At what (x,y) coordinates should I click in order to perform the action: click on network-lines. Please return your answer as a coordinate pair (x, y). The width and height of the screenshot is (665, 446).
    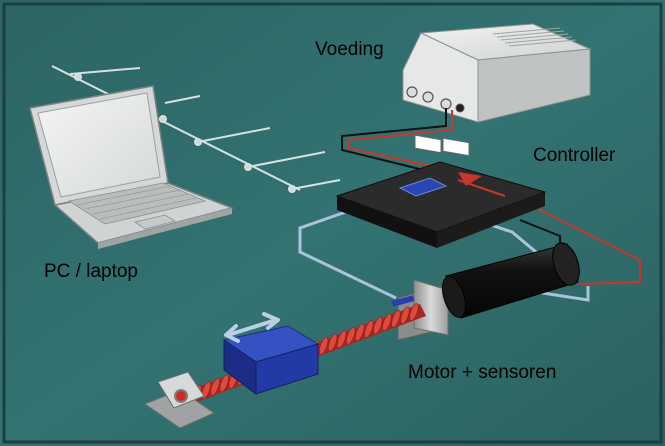
    Looking at the image, I should click on (196, 129).